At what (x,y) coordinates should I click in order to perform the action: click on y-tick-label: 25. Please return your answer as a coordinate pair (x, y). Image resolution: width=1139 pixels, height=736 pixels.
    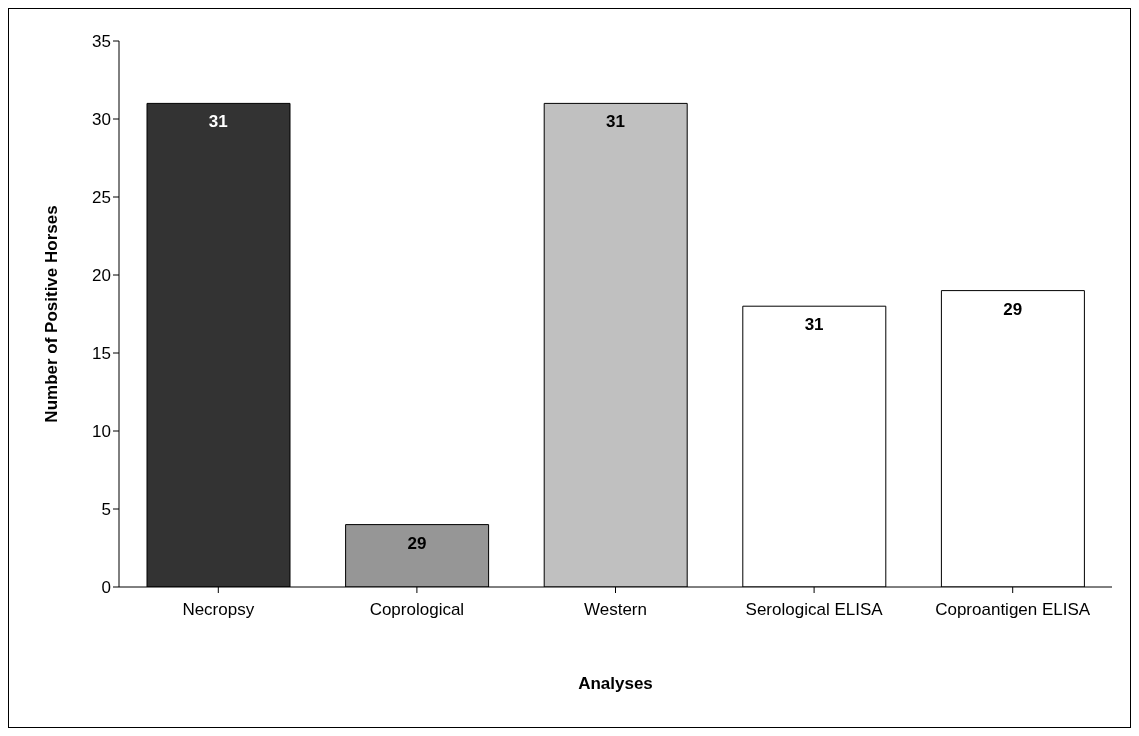
    Looking at the image, I should click on (101, 198).